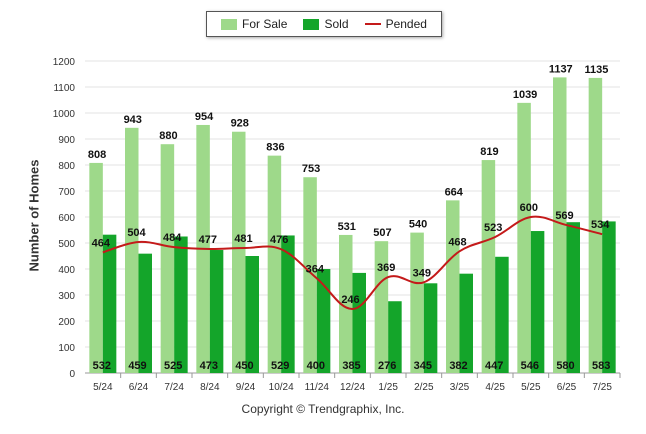  What do you see at coordinates (229, 24) in the screenshot?
I see `legend-swatch-for-sale` at bounding box center [229, 24].